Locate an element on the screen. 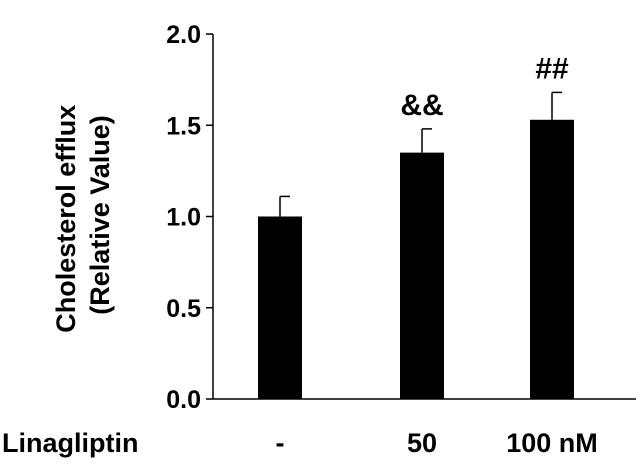 The width and height of the screenshot is (642, 464). x-tick-label-1: 50 is located at coordinates (422, 443).